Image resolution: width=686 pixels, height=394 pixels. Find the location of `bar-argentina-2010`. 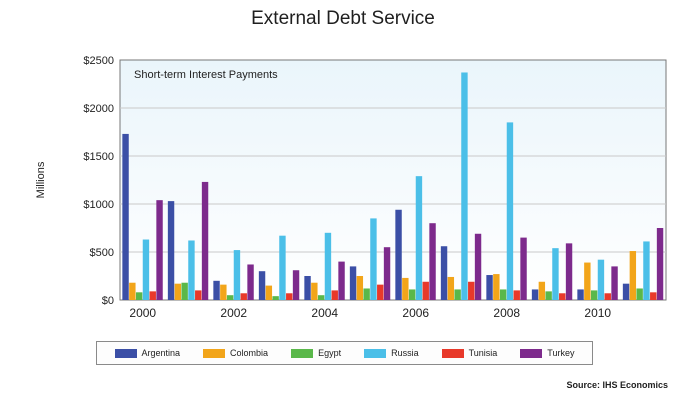

bar-argentina-2010 is located at coordinates (580, 294).